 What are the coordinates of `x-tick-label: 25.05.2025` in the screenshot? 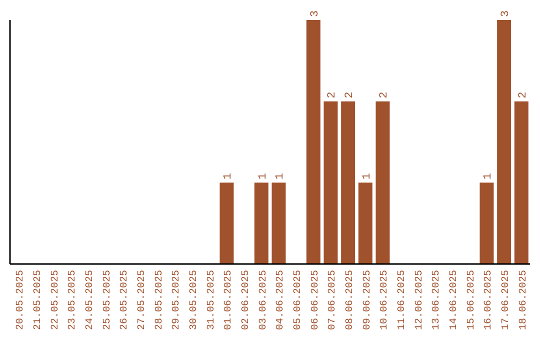 It's located at (108, 300).